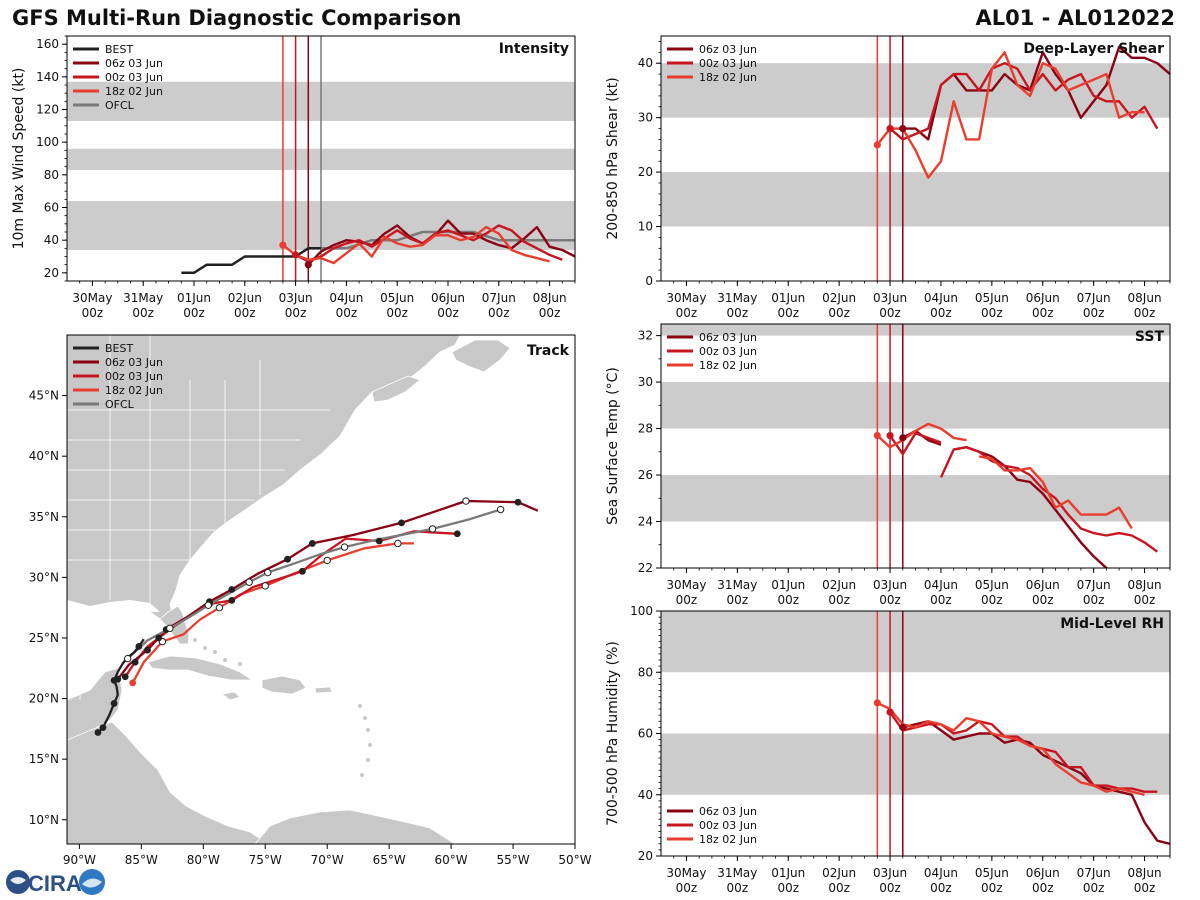 The image size is (1200, 900). What do you see at coordinates (1093, 49) in the screenshot?
I see `shear-panel-title: Deep-Layer Shear` at bounding box center [1093, 49].